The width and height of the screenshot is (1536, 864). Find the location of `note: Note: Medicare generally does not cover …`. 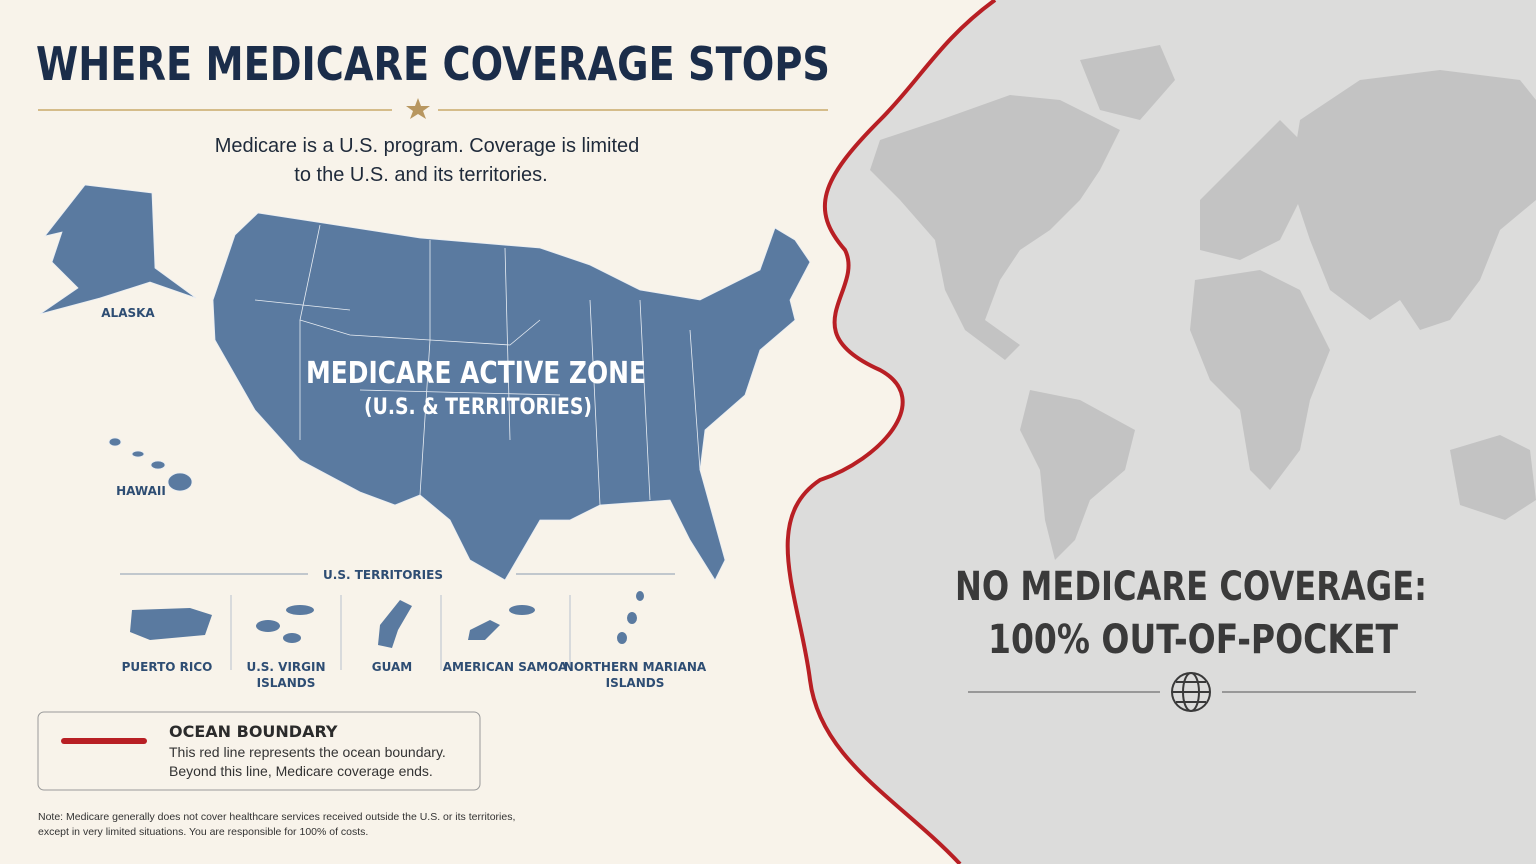

note: Note: Medicare generally does not cover … is located at coordinates (276, 817).